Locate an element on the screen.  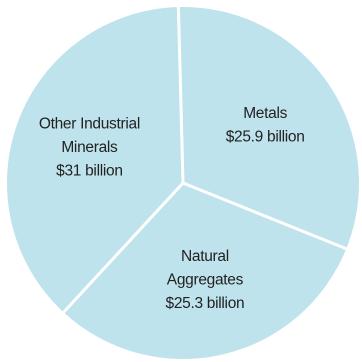
slice-label-line: Aggregates is located at coordinates (205, 280).